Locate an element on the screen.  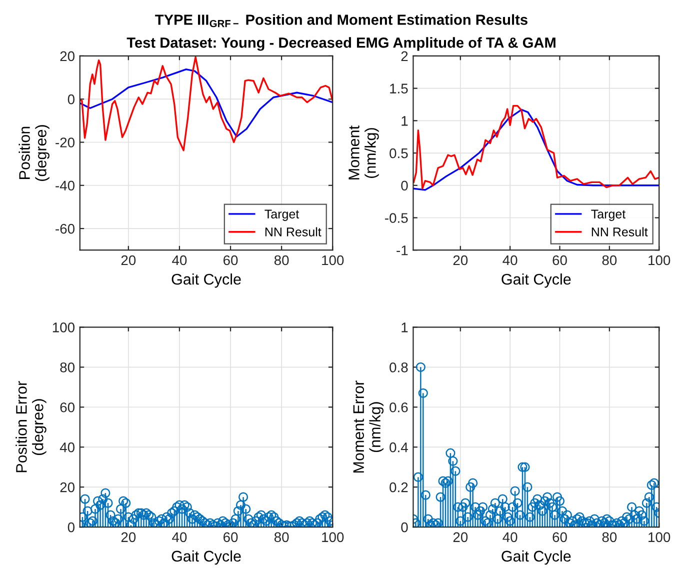
y-tick-label: 100 is located at coordinates (63, 327).